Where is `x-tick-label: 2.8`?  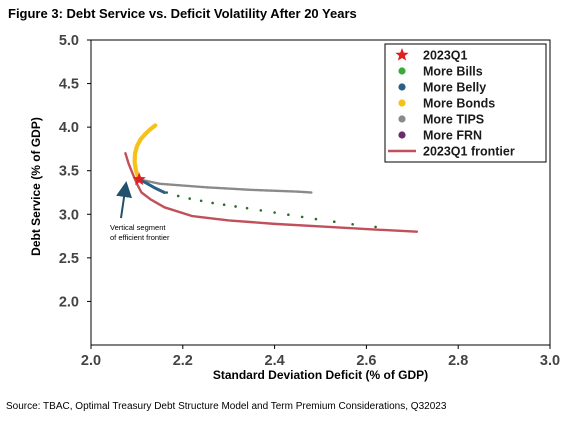
x-tick-label: 2.8 is located at coordinates (458, 361).